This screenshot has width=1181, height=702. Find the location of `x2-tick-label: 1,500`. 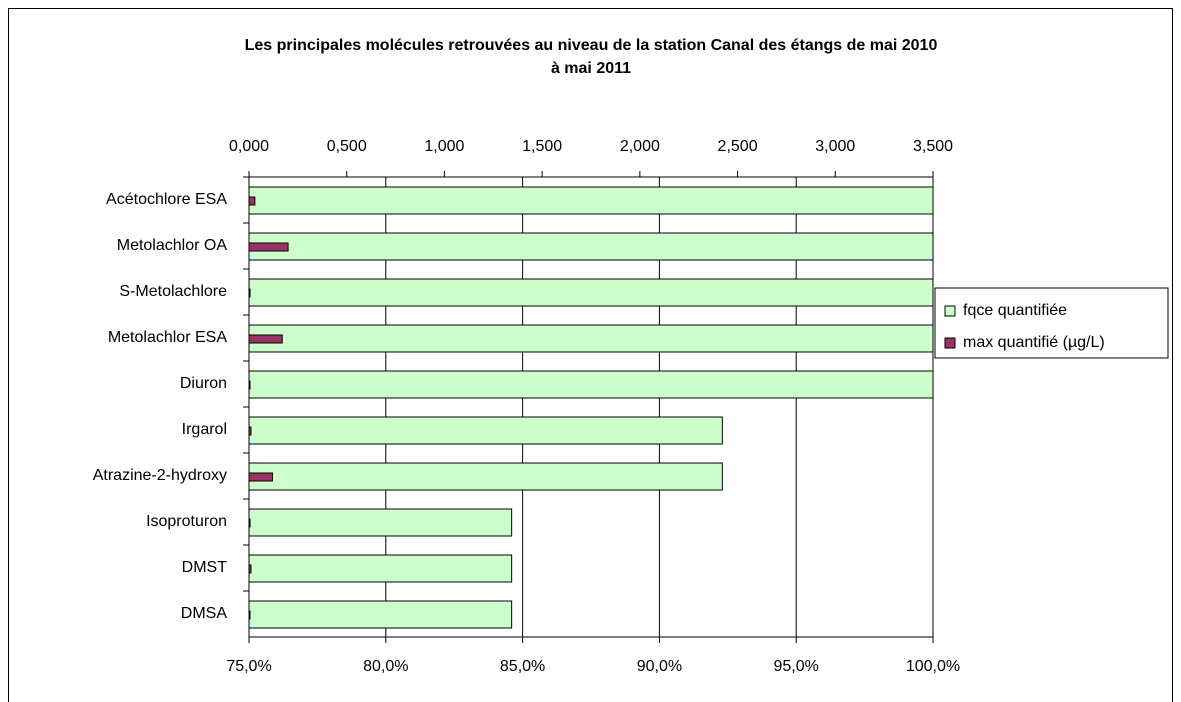

x2-tick-label: 1,500 is located at coordinates (542, 146).